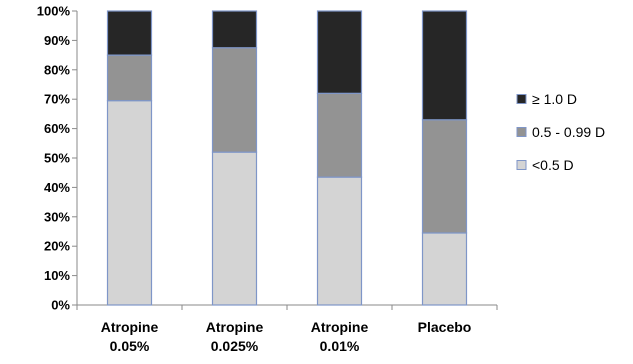 Image resolution: width=633 pixels, height=364 pixels. Describe the element at coordinates (340, 346) in the screenshot. I see `x-category-label-line: 0.01%` at that location.